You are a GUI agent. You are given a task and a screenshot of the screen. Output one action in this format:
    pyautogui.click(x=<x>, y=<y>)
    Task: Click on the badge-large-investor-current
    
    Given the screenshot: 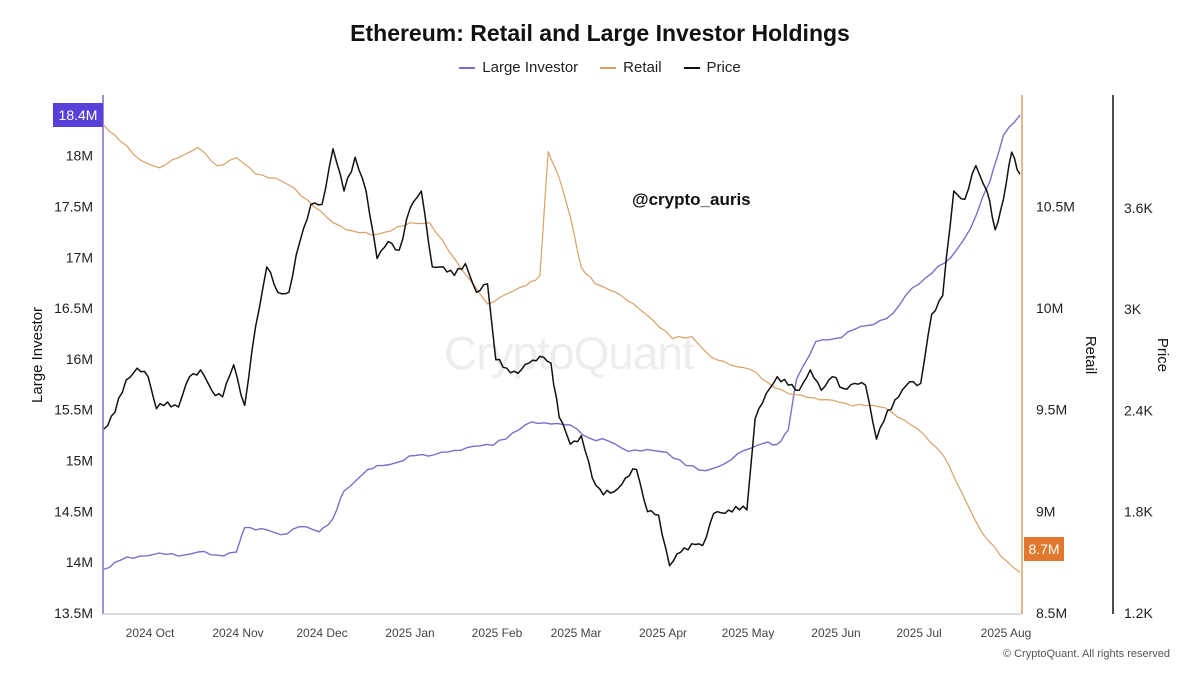 What is the action you would take?
    pyautogui.click(x=78, y=115)
    